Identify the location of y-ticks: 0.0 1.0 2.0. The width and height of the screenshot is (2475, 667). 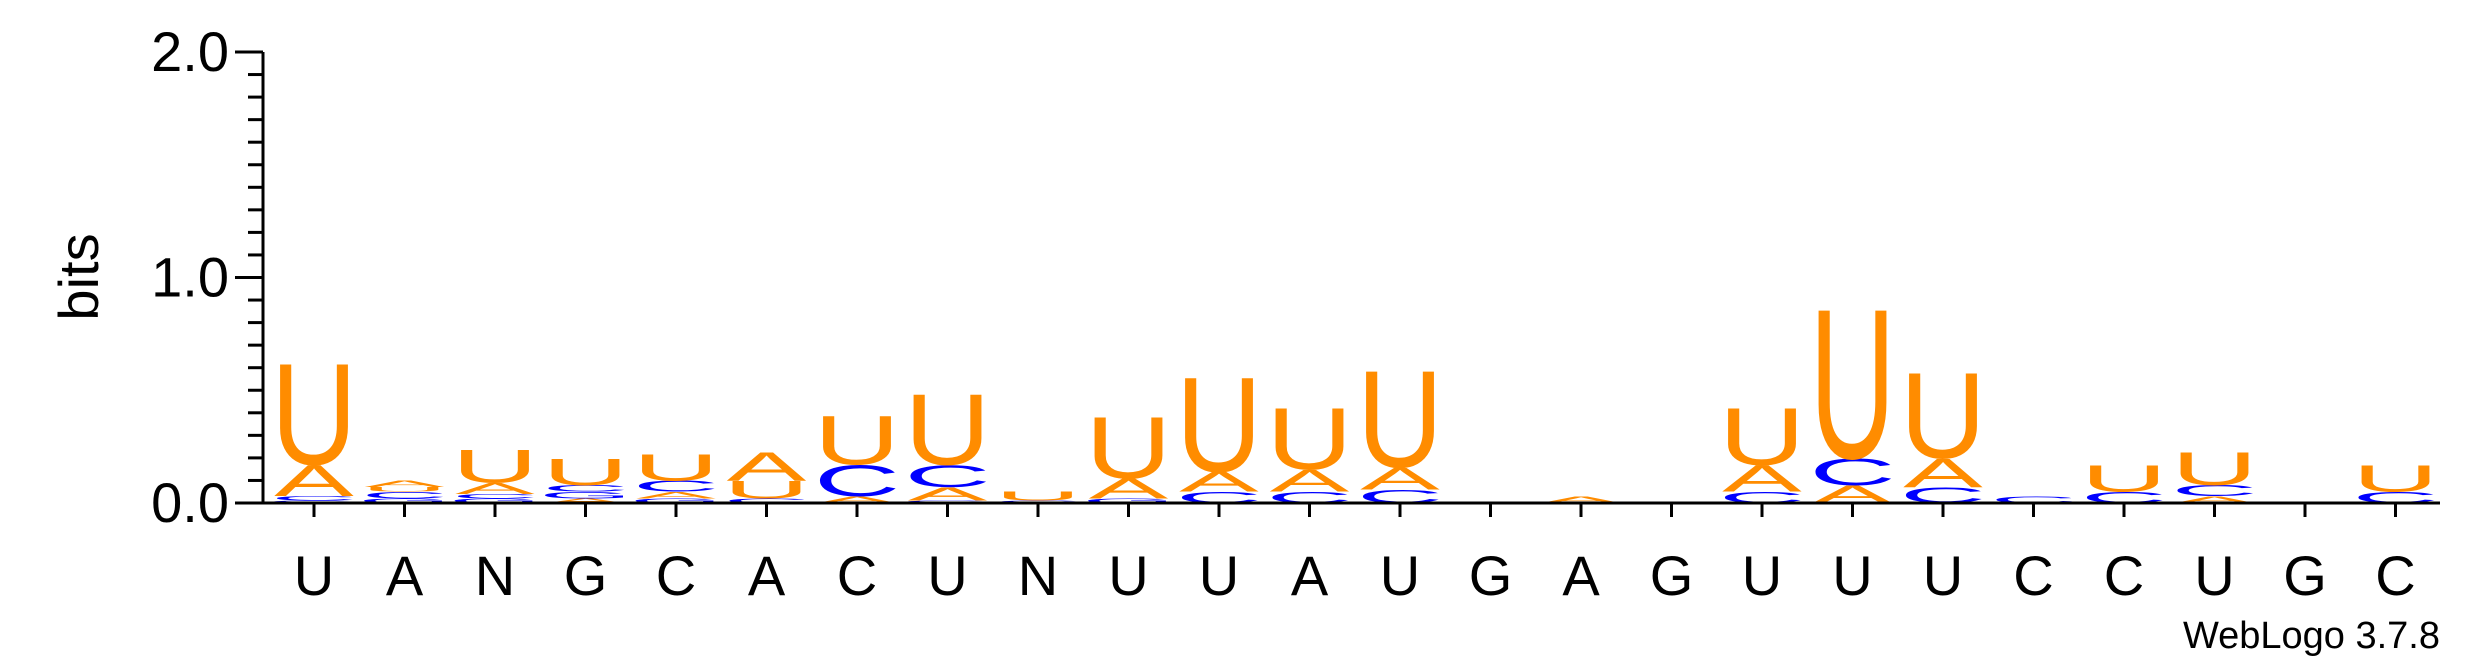
(207, 277).